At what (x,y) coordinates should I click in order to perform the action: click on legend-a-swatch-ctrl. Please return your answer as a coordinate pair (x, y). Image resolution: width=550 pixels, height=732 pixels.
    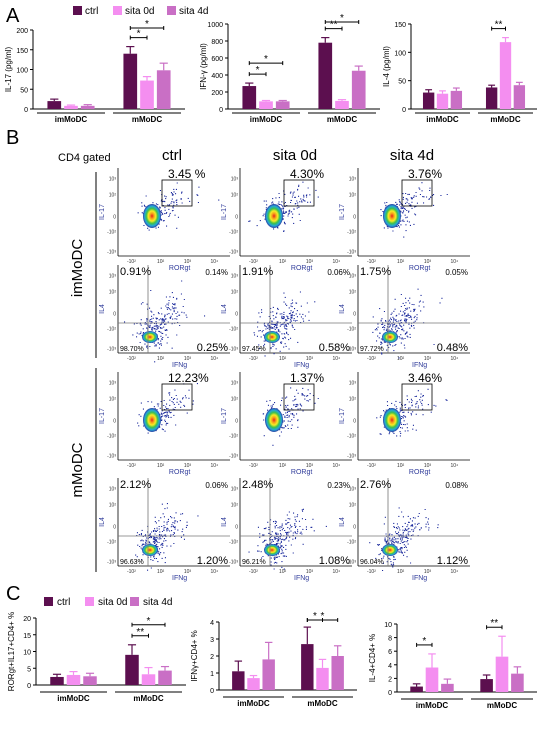
    Looking at the image, I should click on (77, 10).